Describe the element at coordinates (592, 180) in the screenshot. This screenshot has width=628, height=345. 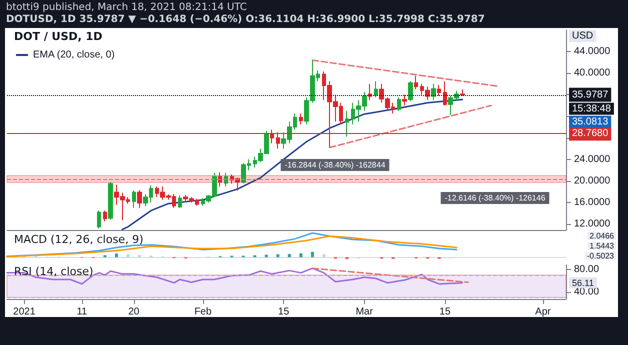
I see `y-tick-label: 20.0000` at that location.